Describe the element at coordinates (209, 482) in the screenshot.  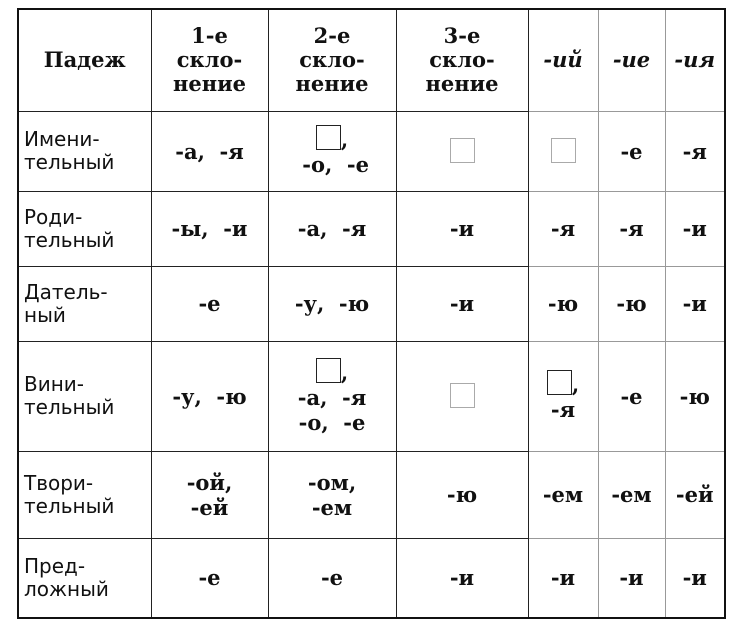
I see `cell-line: -ой,` at that location.